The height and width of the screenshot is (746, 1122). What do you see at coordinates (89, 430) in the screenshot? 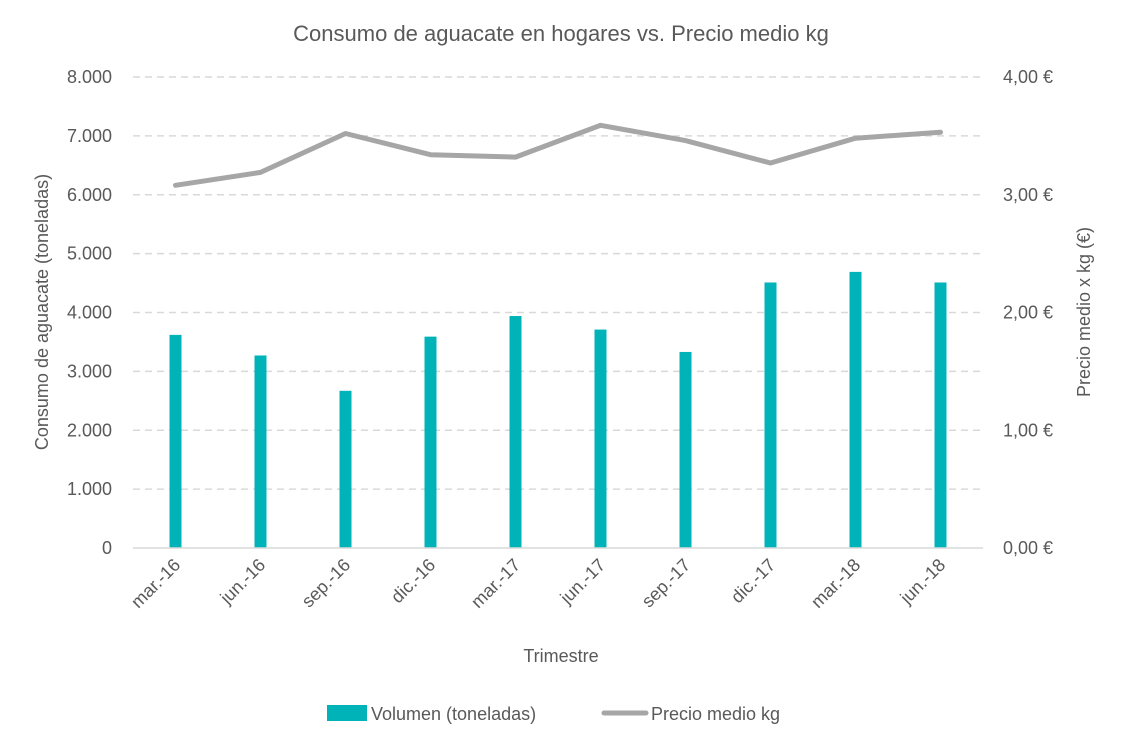
I see `left-tick-label: 2.000` at bounding box center [89, 430].